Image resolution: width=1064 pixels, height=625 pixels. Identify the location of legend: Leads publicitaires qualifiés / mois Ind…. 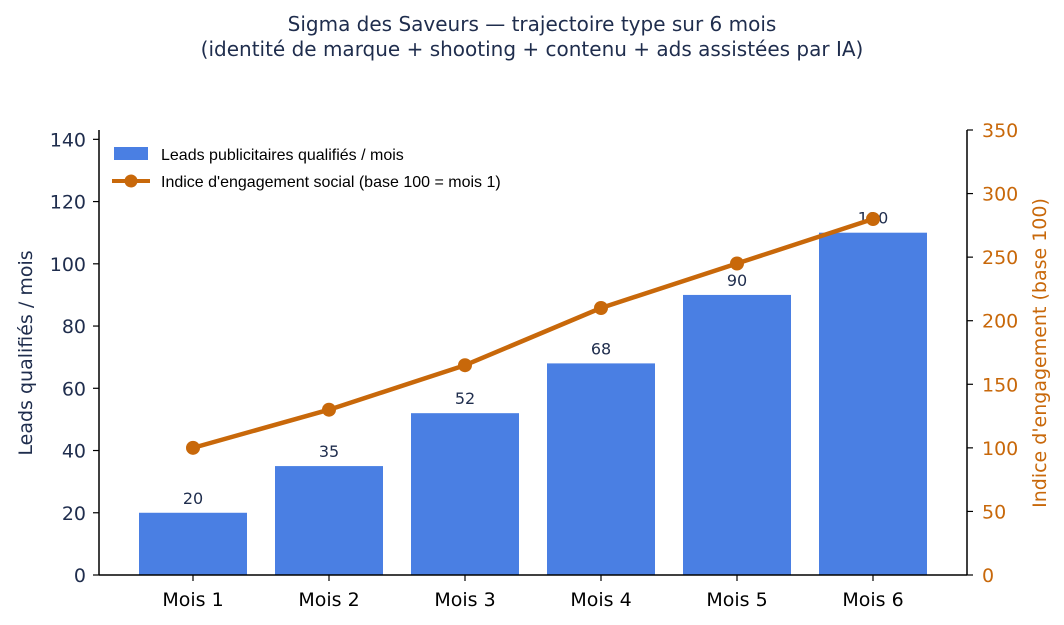
(306, 169).